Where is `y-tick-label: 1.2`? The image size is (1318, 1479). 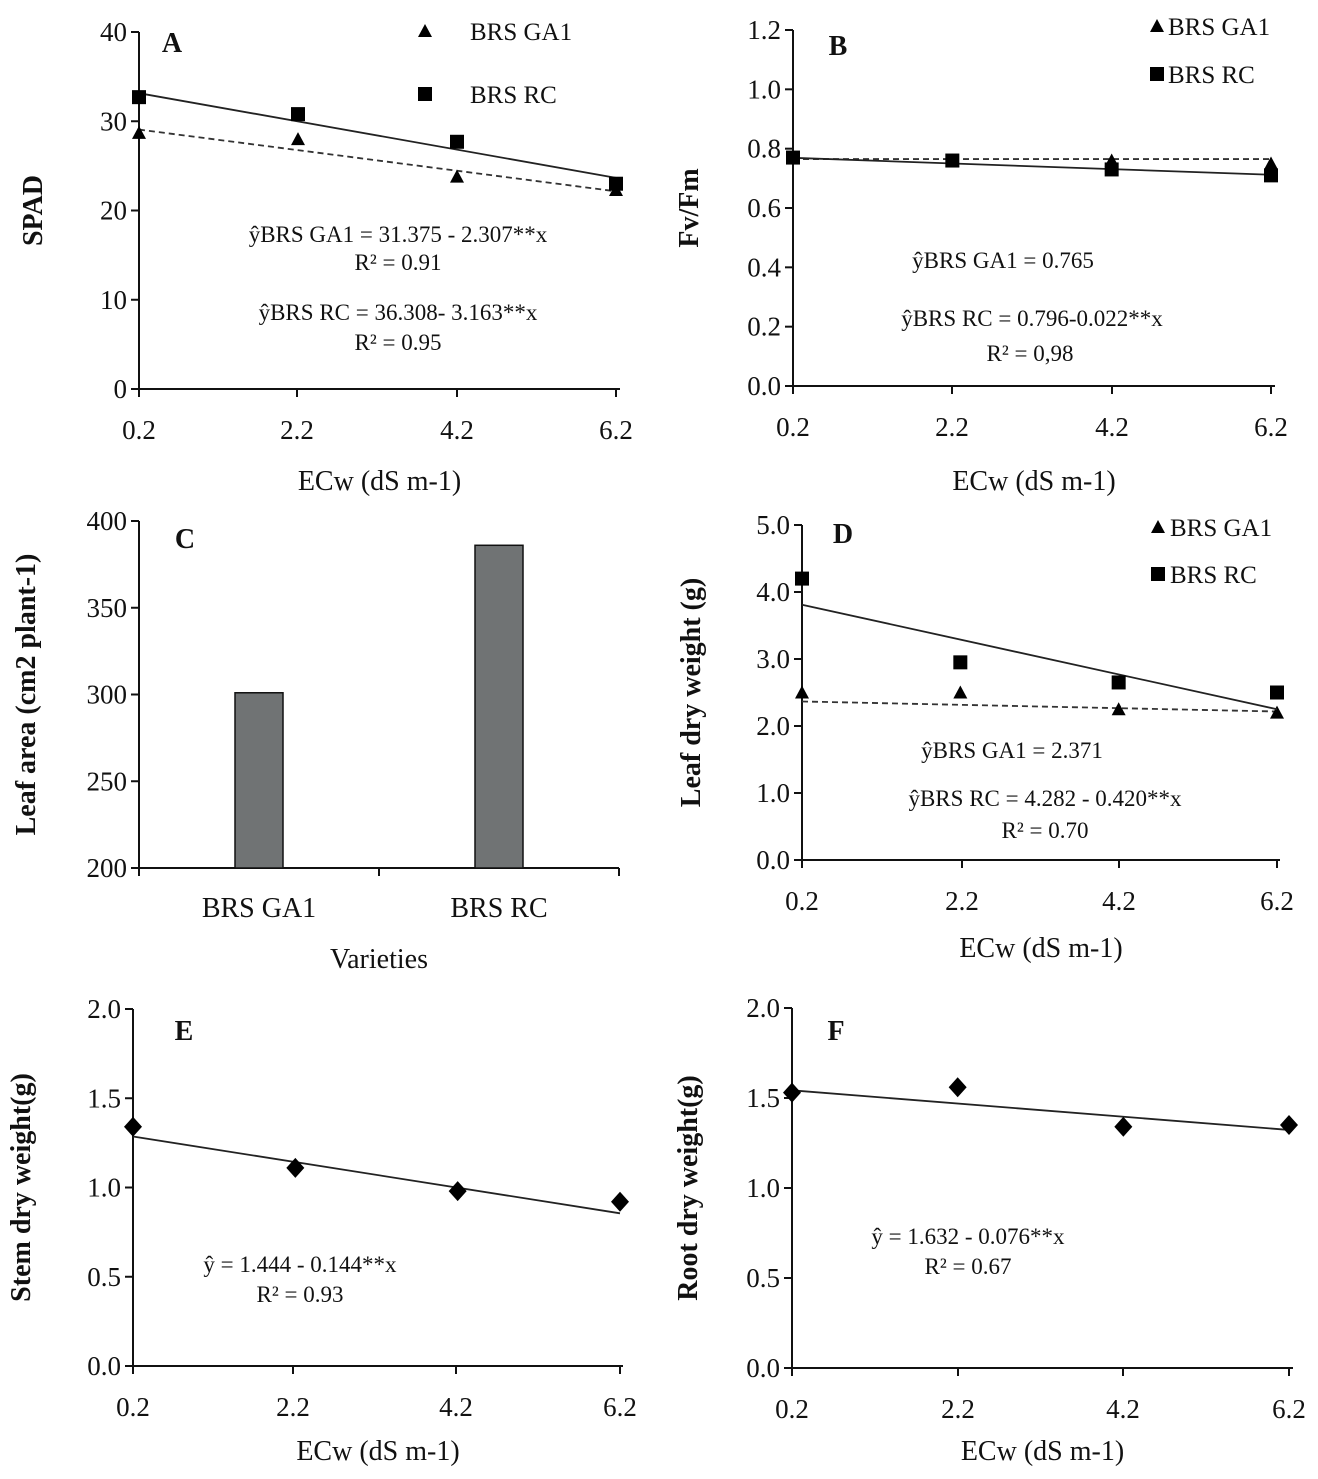 y-tick-label: 1.2 is located at coordinates (764, 30).